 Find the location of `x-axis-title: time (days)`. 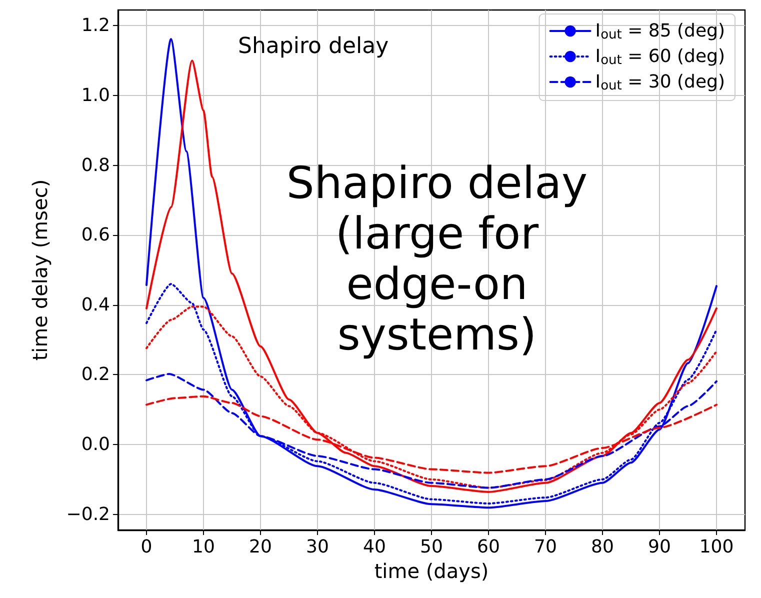

x-axis-title: time (days) is located at coordinates (431, 570).